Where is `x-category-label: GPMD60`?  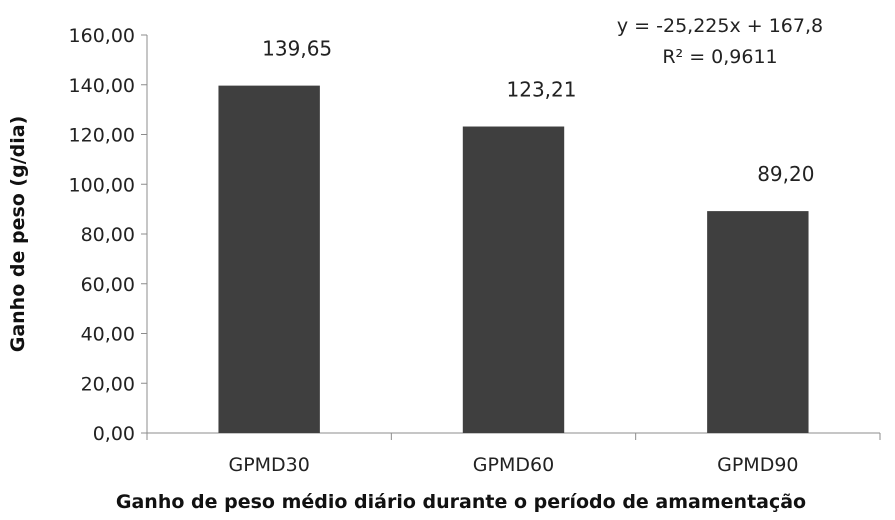
x-category-label: GPMD60 is located at coordinates (513, 465).